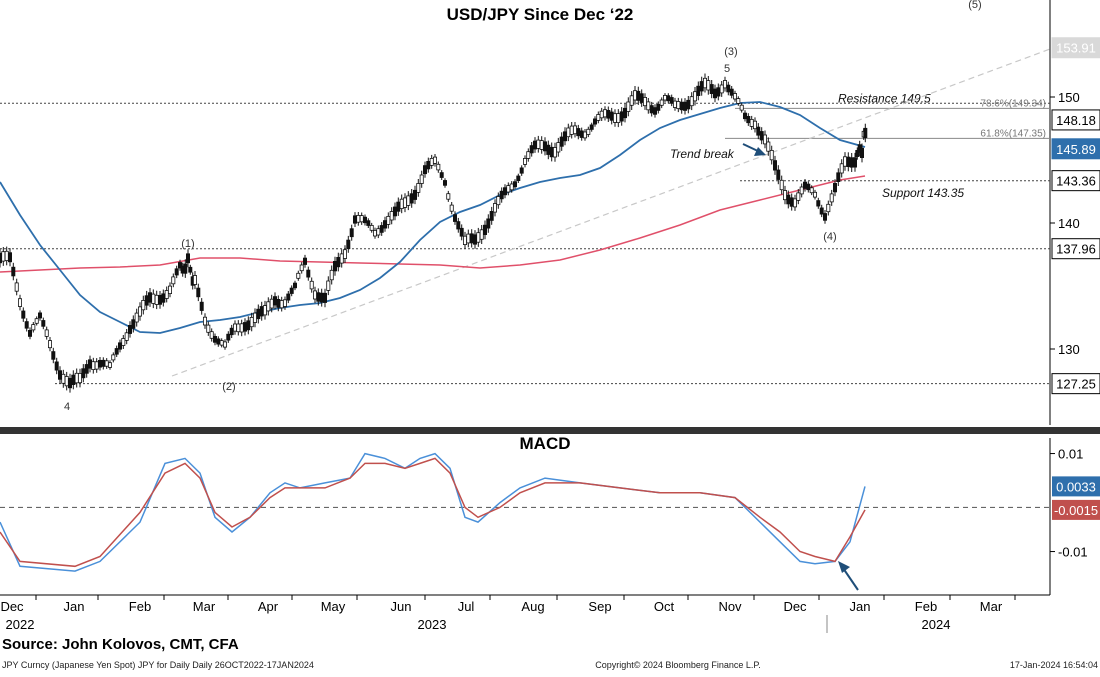 This screenshot has height=677, width=1100. I want to click on fib-label: 78.6%(149.34), so click(1013, 103).